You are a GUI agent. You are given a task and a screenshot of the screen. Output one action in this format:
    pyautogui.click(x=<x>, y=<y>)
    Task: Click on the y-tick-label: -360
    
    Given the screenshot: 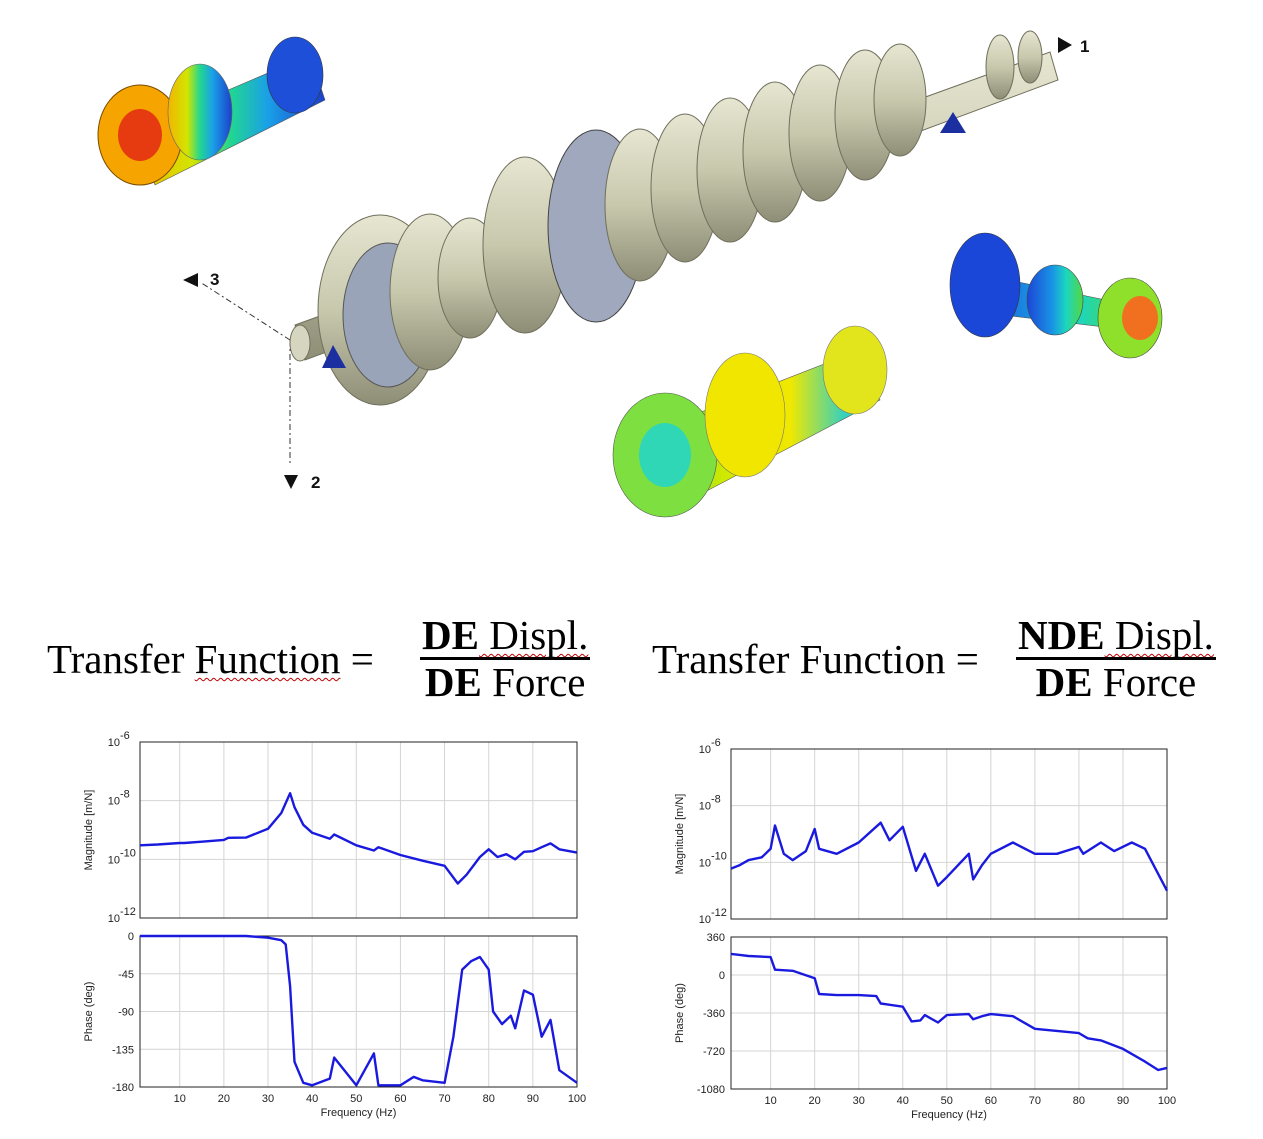 What is the action you would take?
    pyautogui.click(x=714, y=1014)
    